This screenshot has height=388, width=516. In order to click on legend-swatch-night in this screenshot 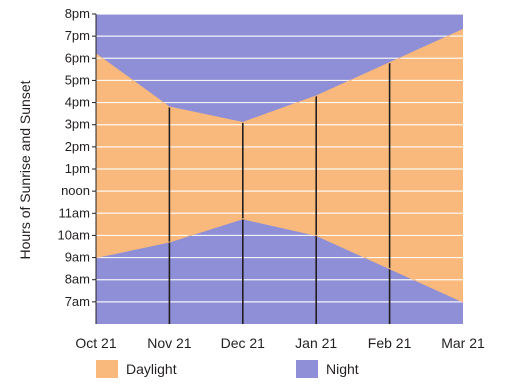, I will do `click(307, 369)`.